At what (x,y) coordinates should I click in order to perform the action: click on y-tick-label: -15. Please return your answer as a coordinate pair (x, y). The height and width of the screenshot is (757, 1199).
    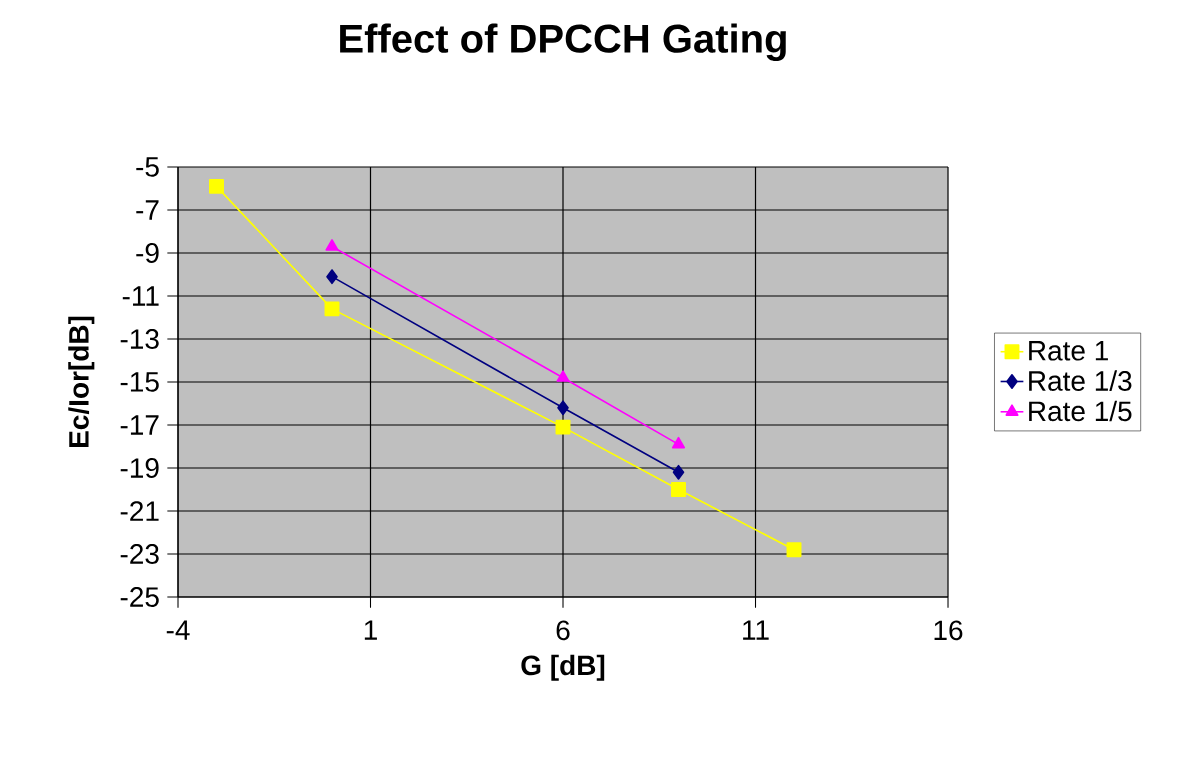
    Looking at the image, I should click on (139, 382).